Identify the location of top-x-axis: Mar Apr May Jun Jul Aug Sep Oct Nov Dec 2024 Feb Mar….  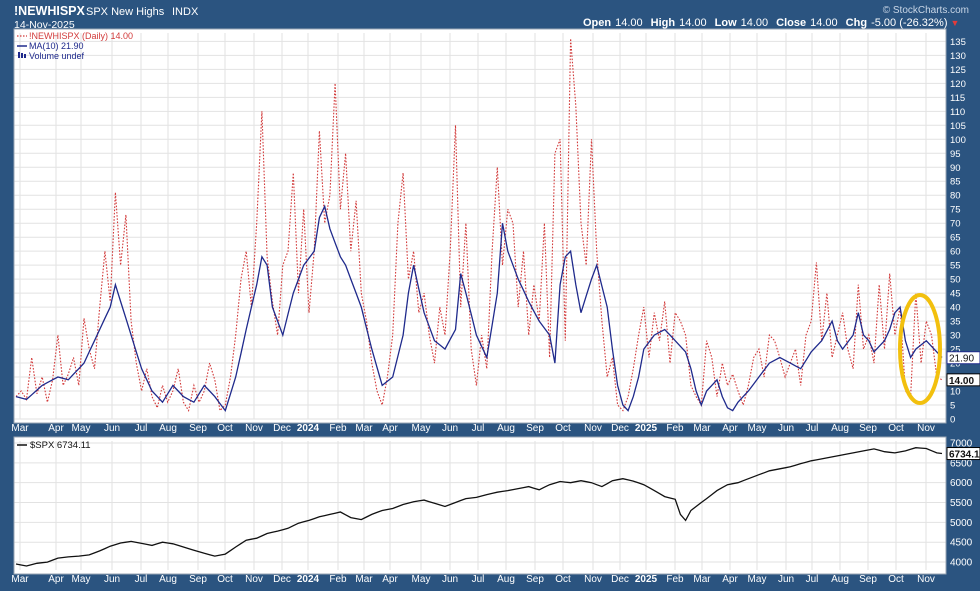
(473, 428).